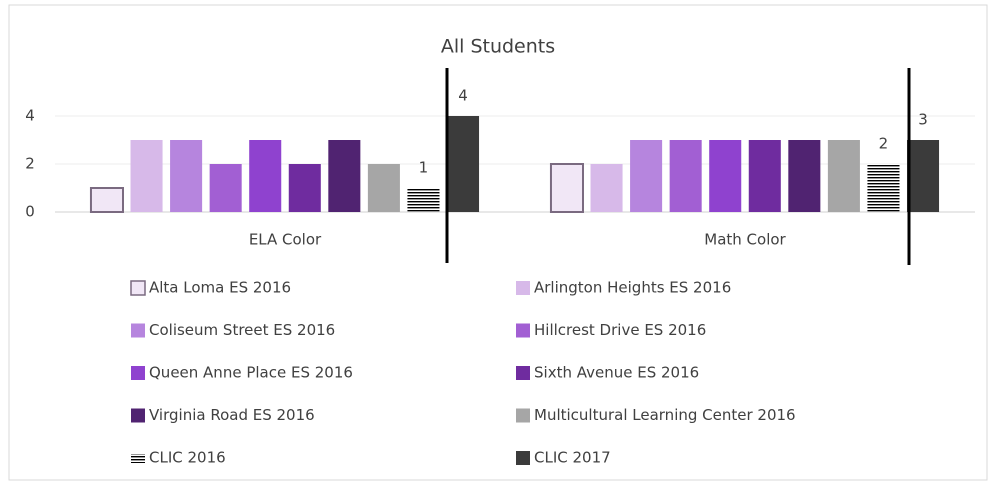 This screenshot has height=488, width=998. I want to click on legend-label: Arlington Heights ES 2016, so click(632, 288).